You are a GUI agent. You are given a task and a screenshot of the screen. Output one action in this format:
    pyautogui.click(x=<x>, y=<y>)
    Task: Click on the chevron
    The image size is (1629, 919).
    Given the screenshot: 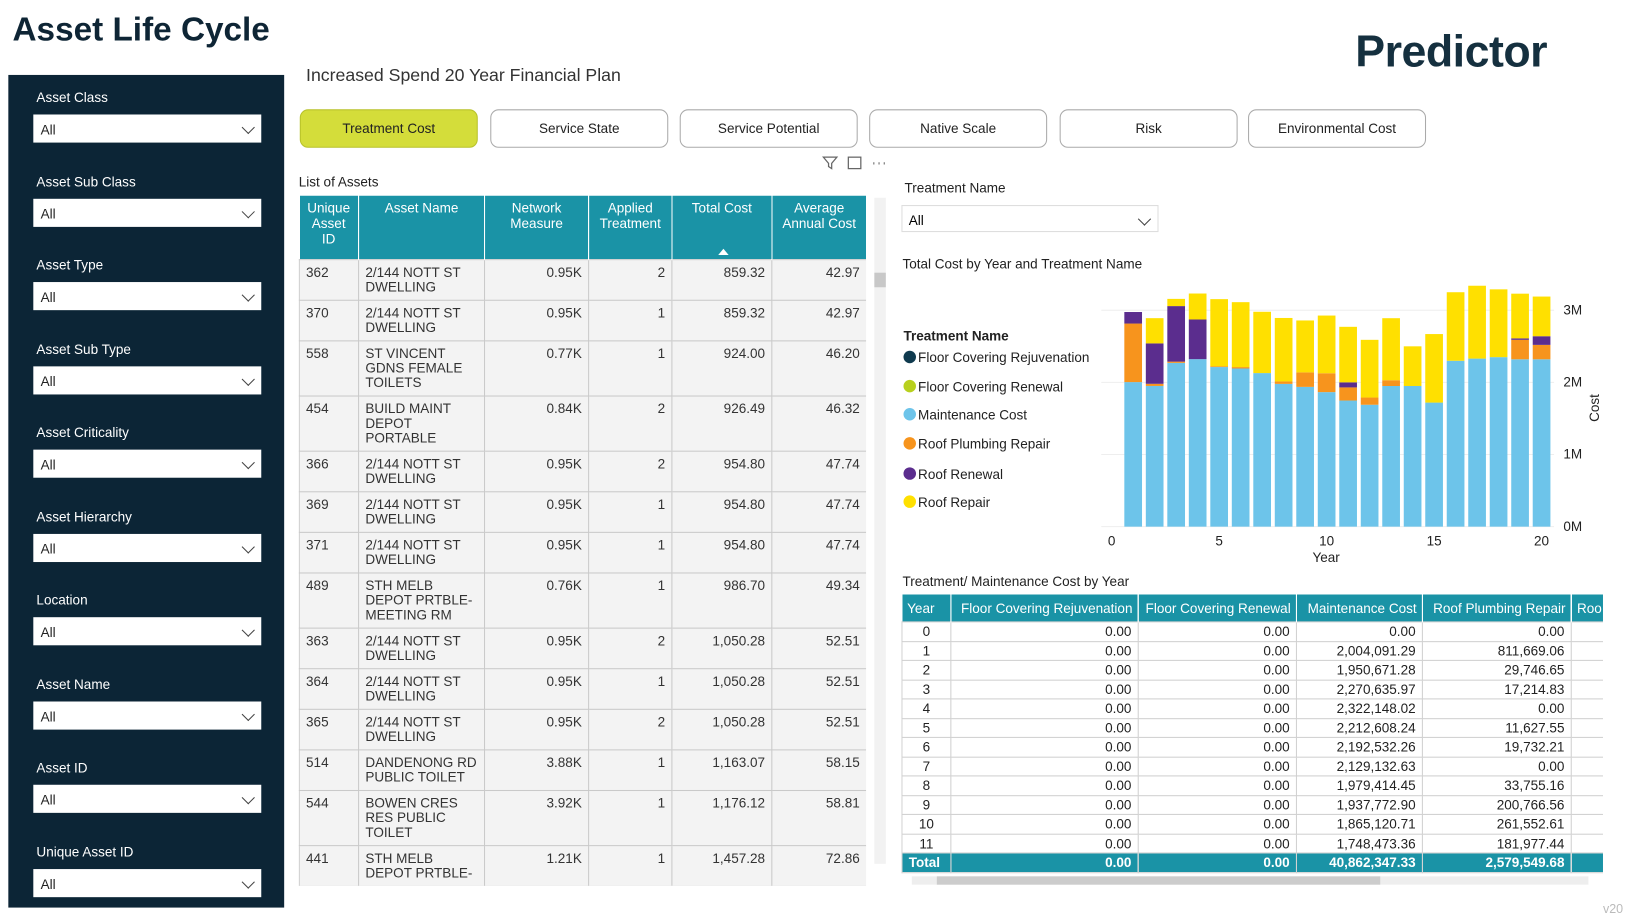 What is the action you would take?
    pyautogui.click(x=248, y=630)
    